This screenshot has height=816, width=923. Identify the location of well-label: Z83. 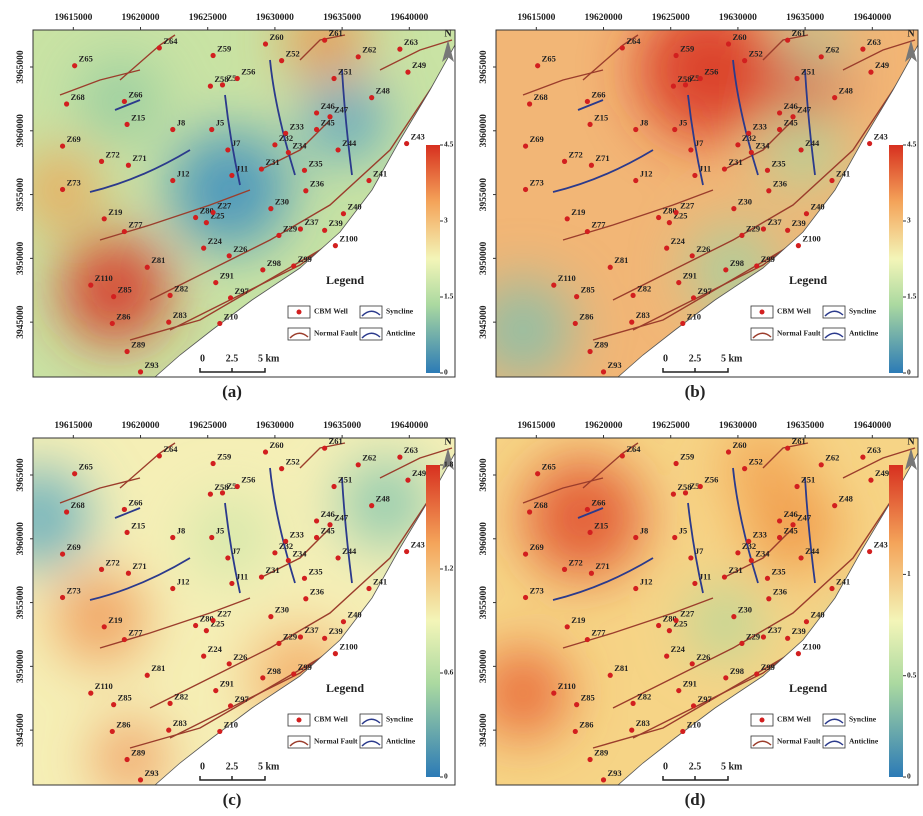
(643, 723).